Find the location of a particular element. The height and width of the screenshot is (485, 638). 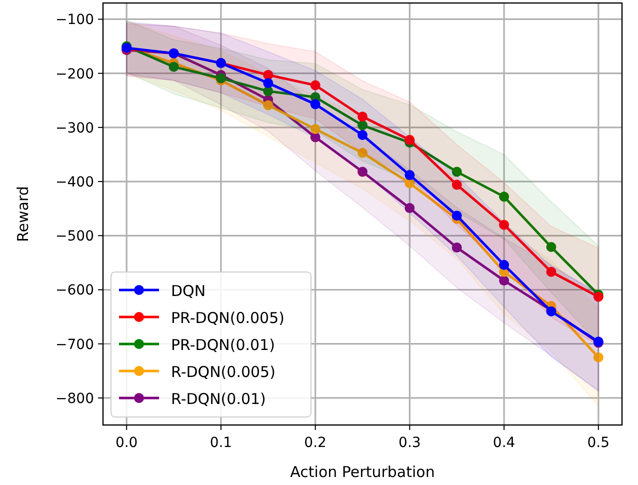

legend-label: DQN is located at coordinates (188, 291).